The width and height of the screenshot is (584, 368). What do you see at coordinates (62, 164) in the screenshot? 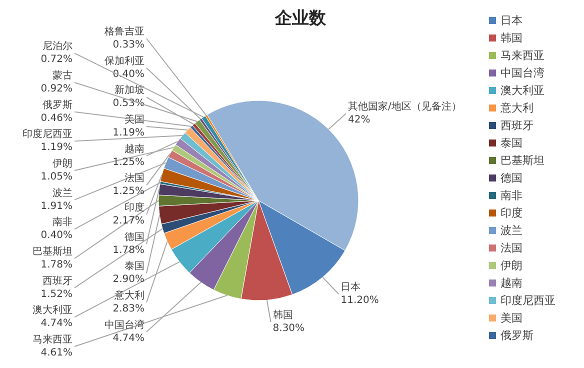
I see `slice-label: 伊朗` at bounding box center [62, 164].